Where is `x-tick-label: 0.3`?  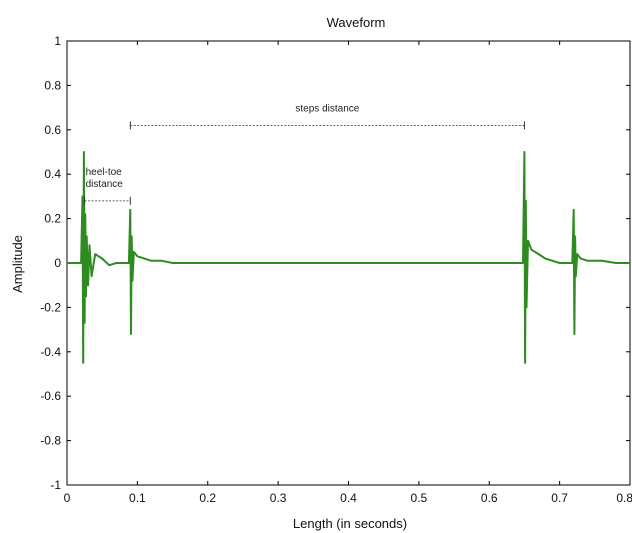 x-tick-label: 0.3 is located at coordinates (278, 498).